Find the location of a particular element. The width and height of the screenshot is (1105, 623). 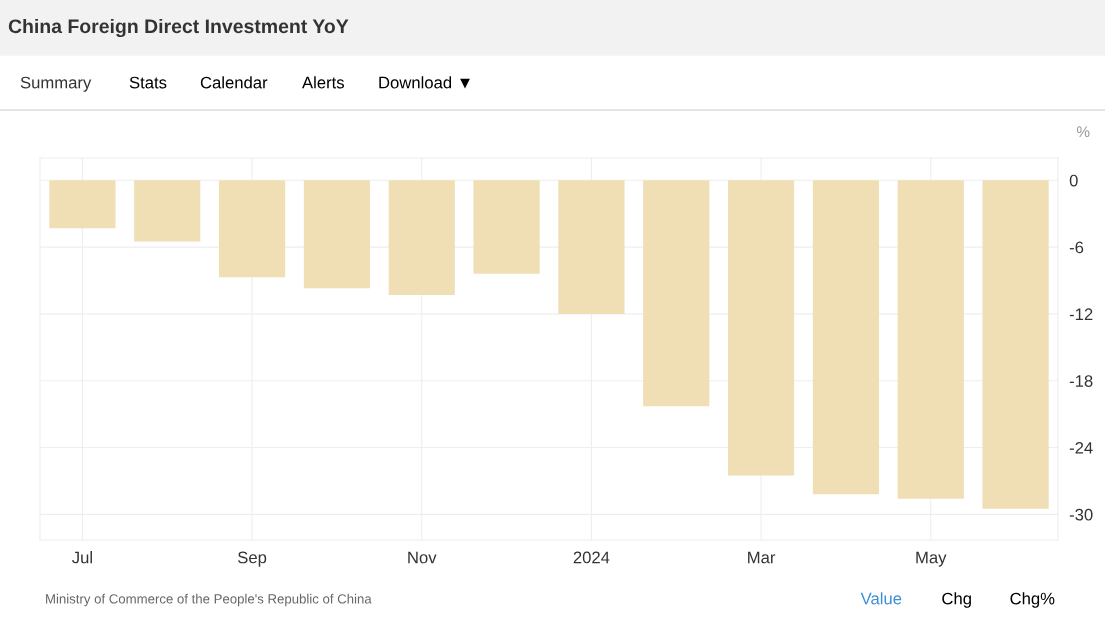

text: Chg is located at coordinates (956, 600).